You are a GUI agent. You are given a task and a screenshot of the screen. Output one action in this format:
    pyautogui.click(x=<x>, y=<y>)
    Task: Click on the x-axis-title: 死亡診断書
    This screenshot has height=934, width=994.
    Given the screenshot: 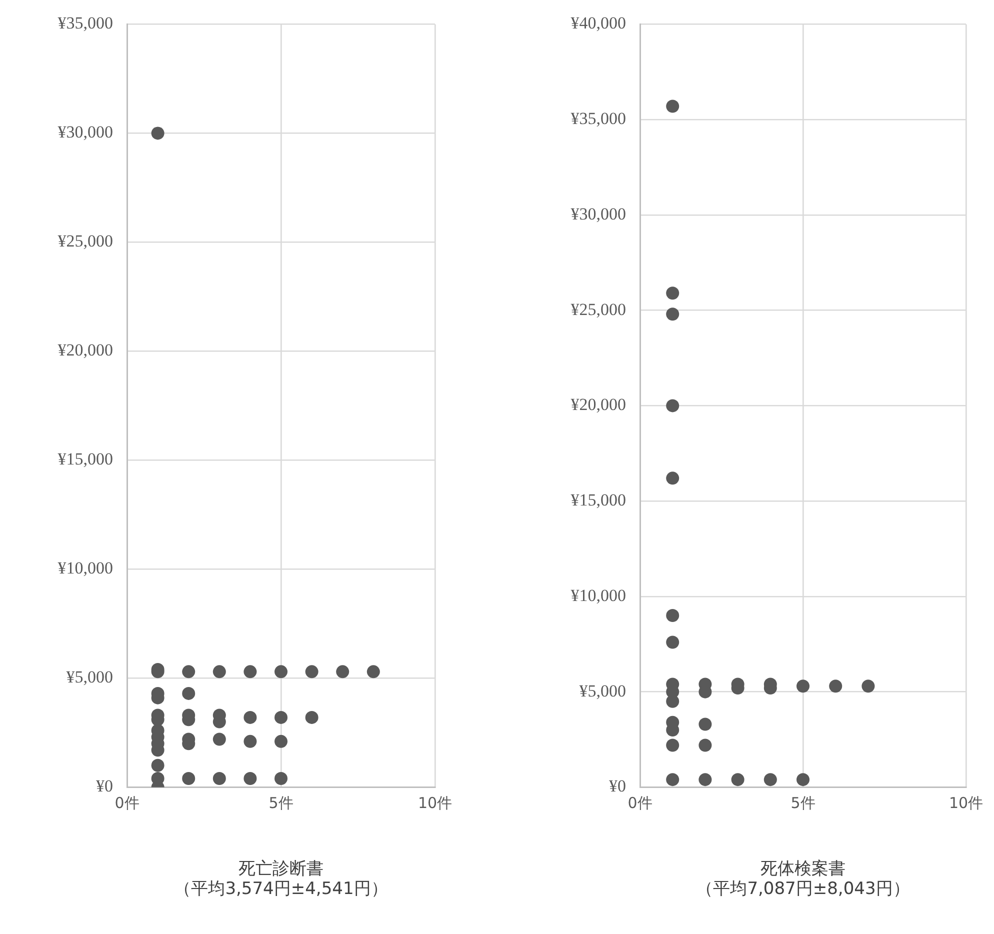 What is the action you would take?
    pyautogui.click(x=281, y=868)
    